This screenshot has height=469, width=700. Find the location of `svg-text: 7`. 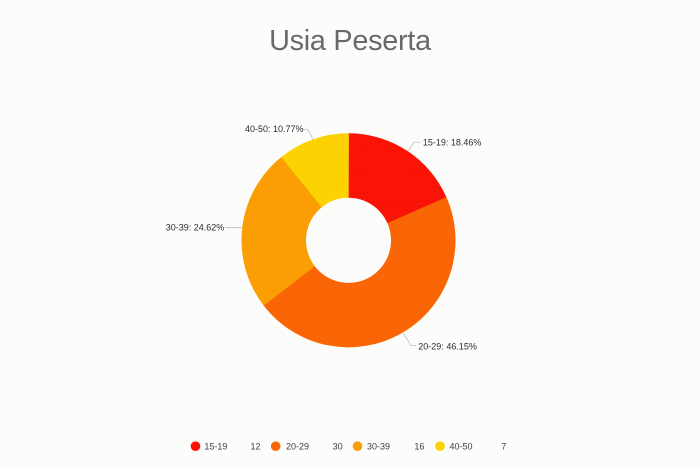

svg-text: 7 is located at coordinates (503, 446).